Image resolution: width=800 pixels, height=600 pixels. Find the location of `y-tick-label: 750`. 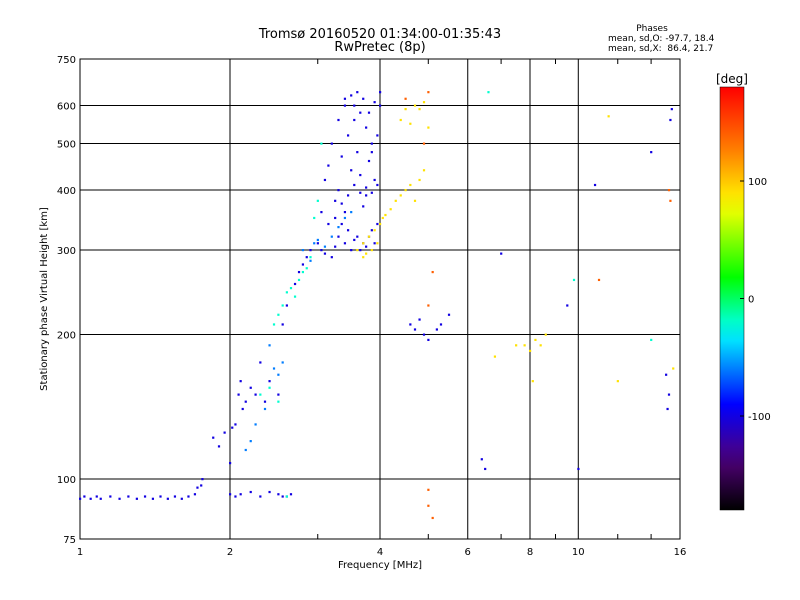

y-tick-label: 750 is located at coordinates (66, 60).